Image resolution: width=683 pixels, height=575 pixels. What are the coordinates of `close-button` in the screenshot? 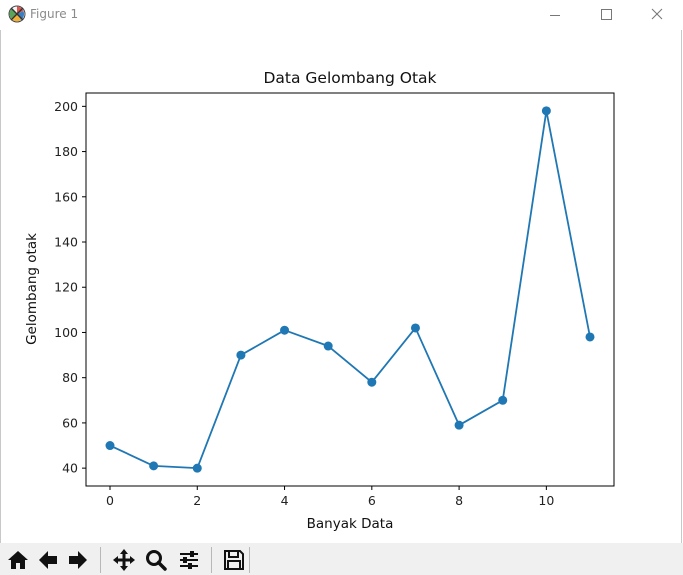 It's located at (656, 15).